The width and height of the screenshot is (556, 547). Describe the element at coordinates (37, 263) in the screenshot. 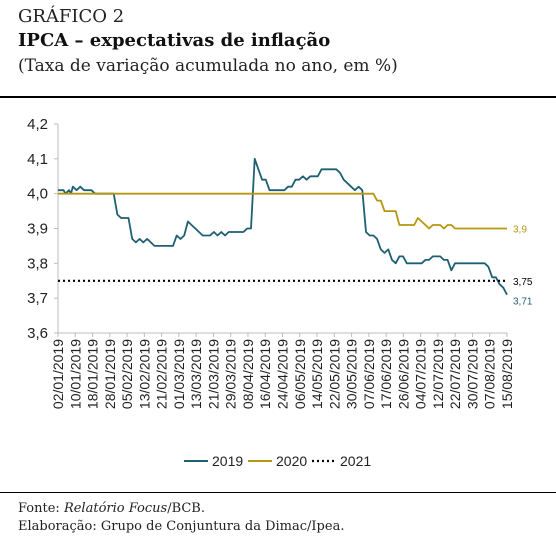

I see `y-tick-label: 3,8` at that location.